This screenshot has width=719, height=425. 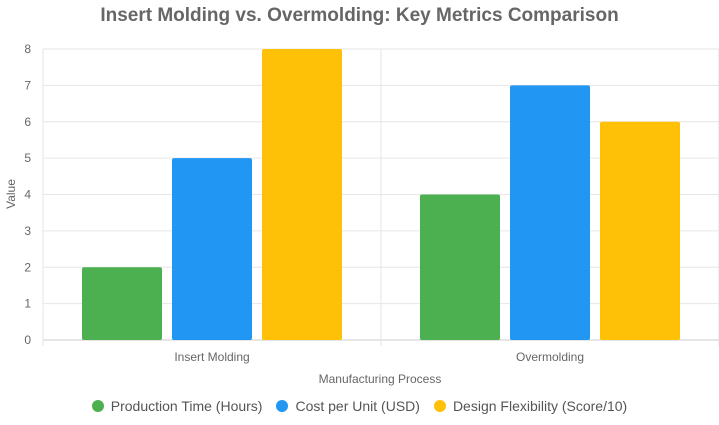 I want to click on legend-item: Production Time (Hours), so click(x=177, y=406).